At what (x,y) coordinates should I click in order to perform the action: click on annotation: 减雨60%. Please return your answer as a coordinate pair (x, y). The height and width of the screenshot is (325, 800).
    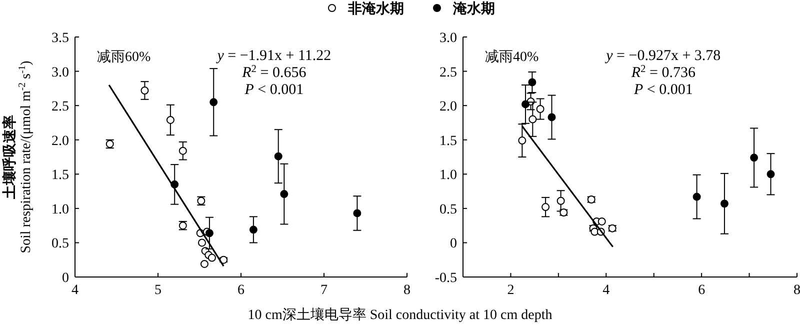
    Looking at the image, I should click on (124, 57).